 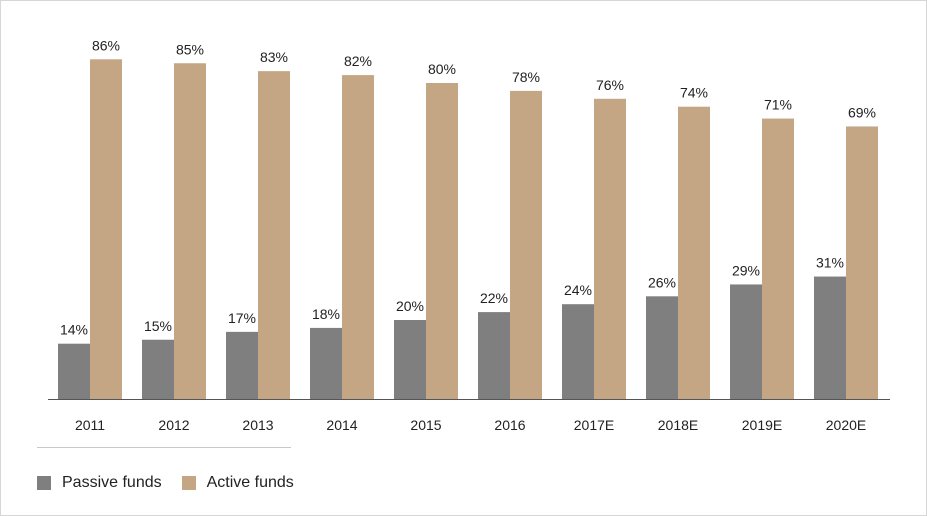 What do you see at coordinates (175, 483) in the screenshot?
I see `legend: Passive funds Active funds` at bounding box center [175, 483].